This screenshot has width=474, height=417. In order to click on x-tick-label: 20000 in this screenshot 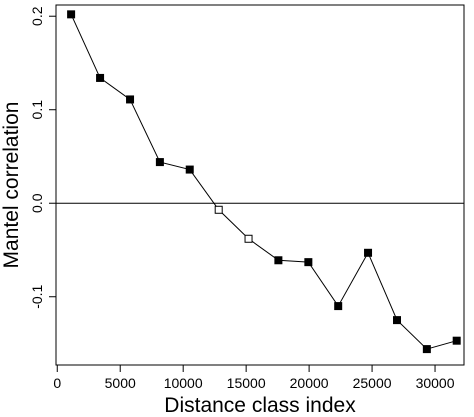, I will do `click(309, 383)`.